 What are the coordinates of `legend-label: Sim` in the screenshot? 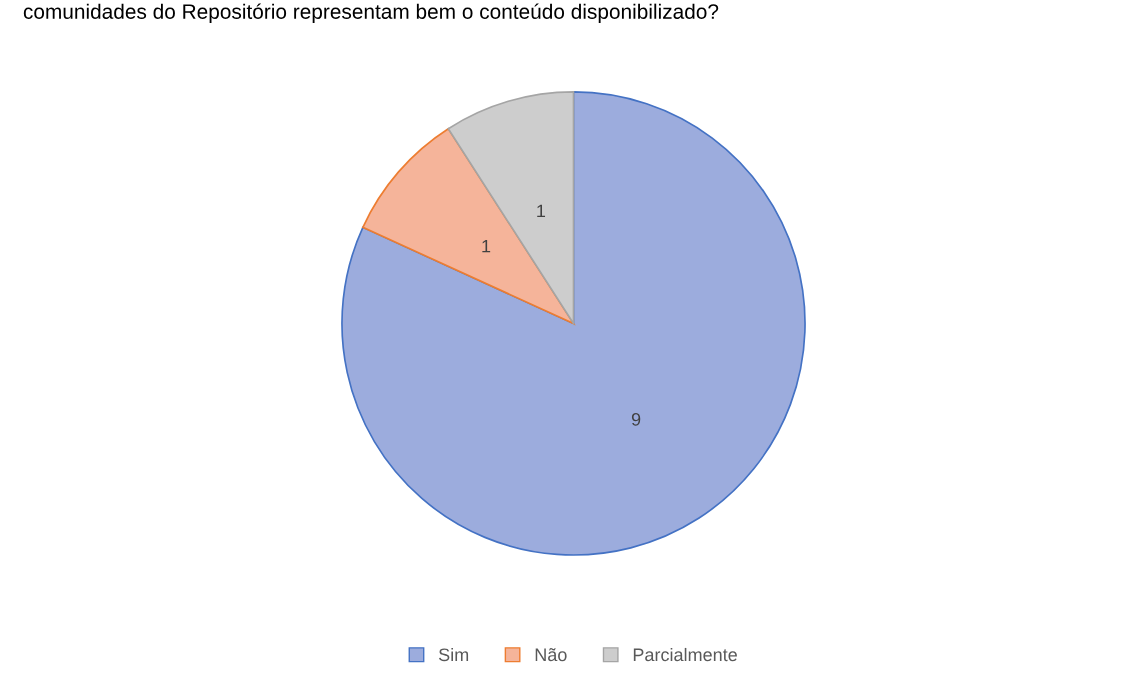 It's located at (453, 654).